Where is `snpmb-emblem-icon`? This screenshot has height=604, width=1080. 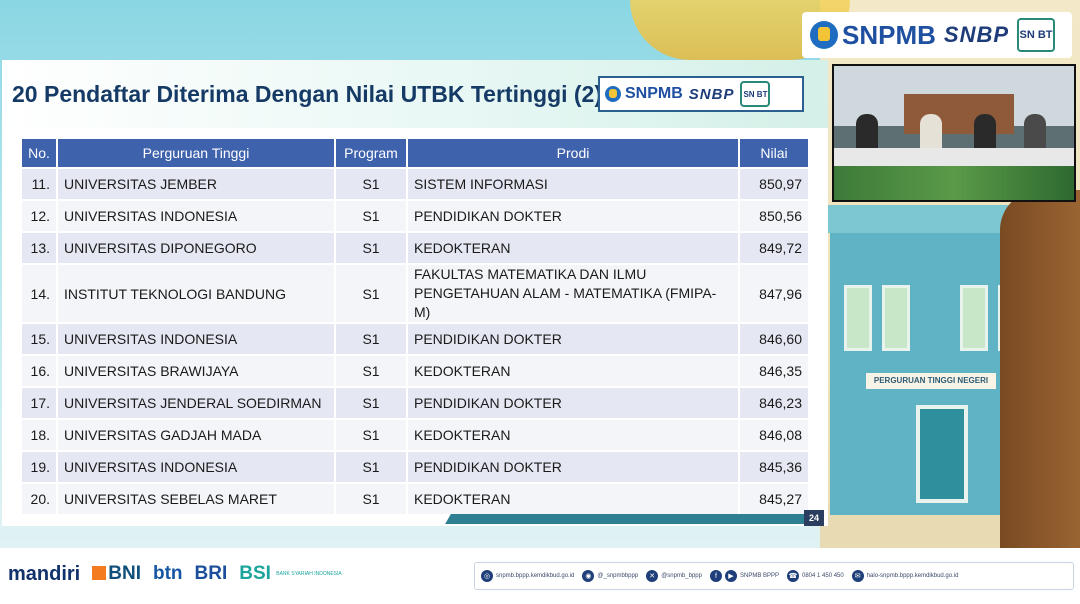 snpmb-emblem-icon is located at coordinates (613, 94).